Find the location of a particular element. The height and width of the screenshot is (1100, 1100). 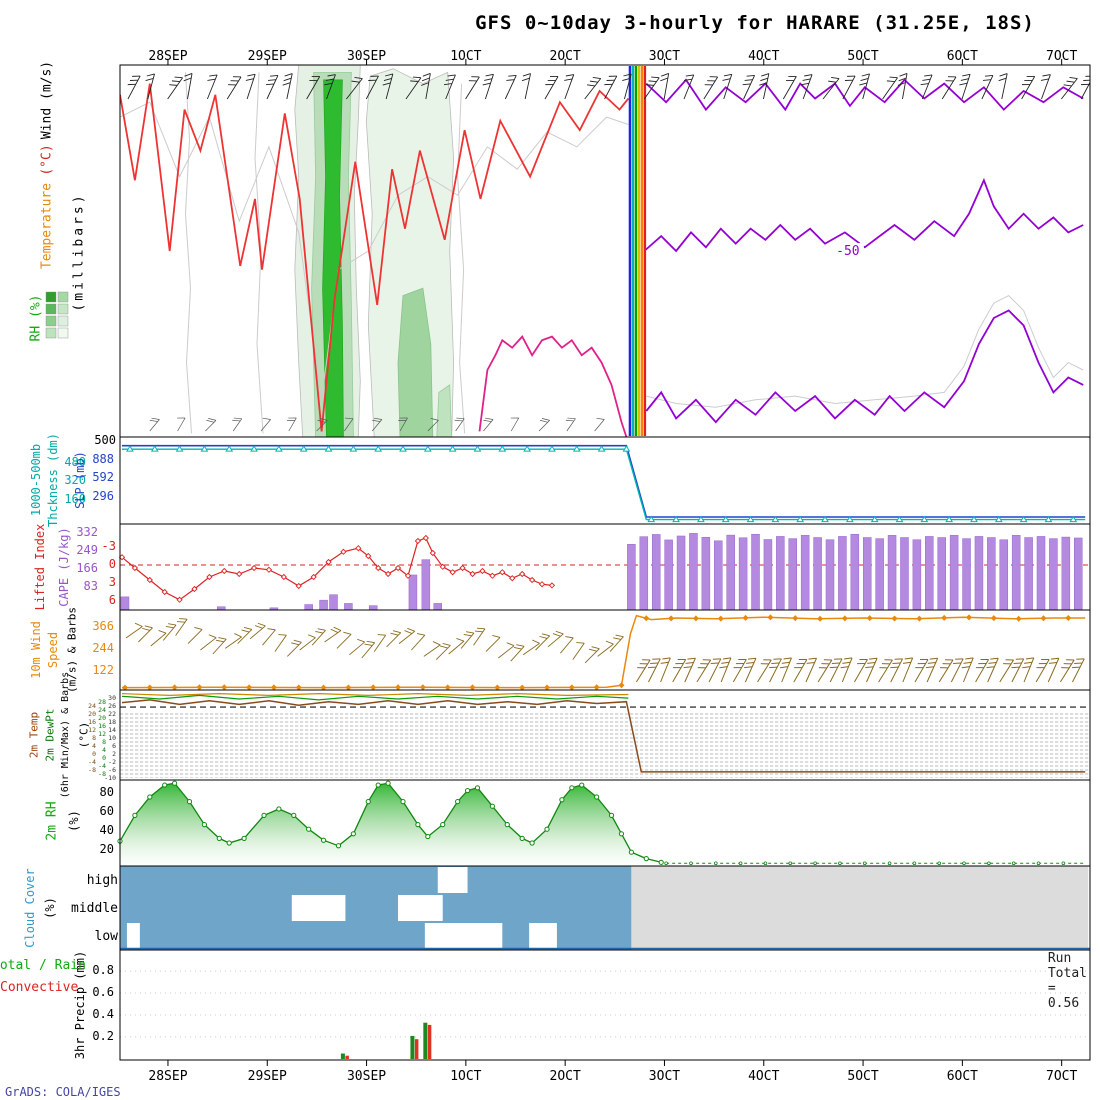

axis-title-2m-dewpt: 2m DewPt is located at coordinates (50, 735).